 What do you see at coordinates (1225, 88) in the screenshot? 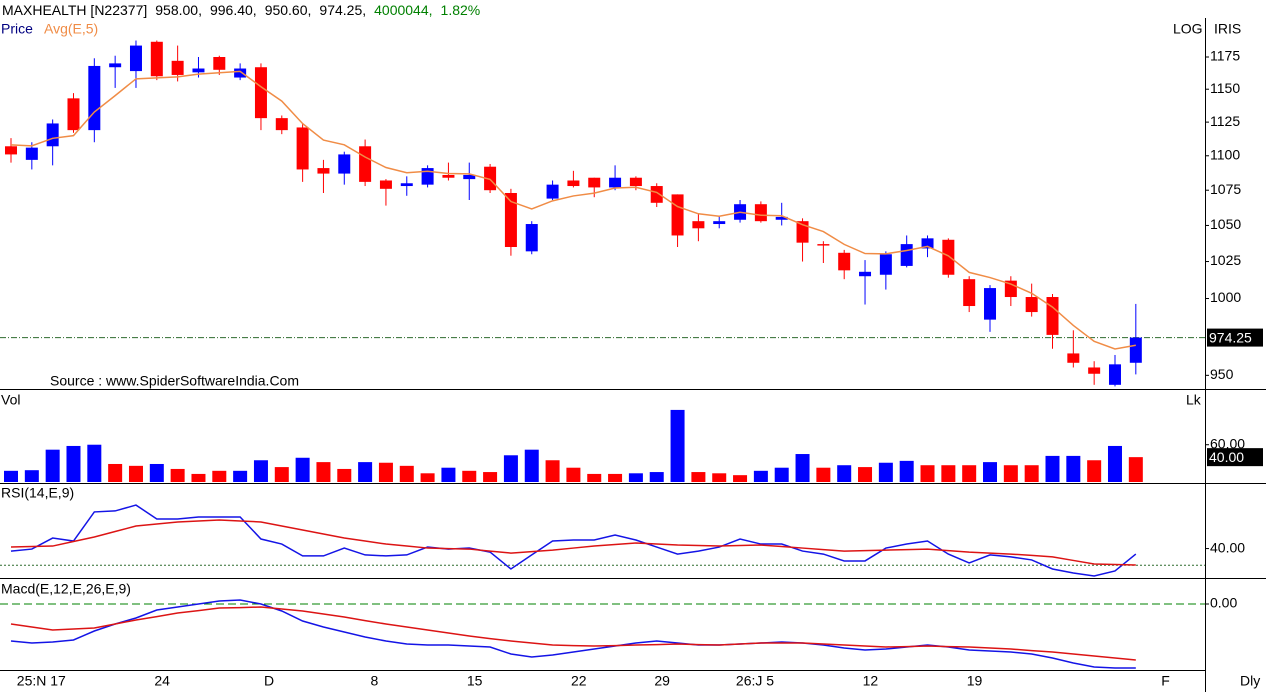
I see `y-tick-label: 1150` at bounding box center [1225, 88].